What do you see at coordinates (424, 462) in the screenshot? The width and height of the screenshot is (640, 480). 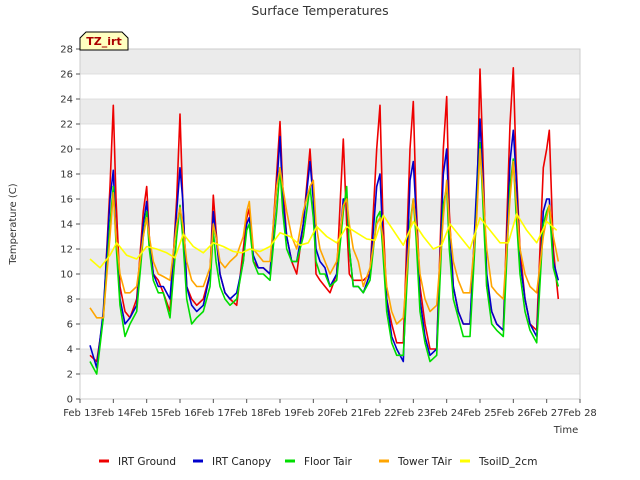 I see `legend-label: Tower TAir` at bounding box center [424, 462].